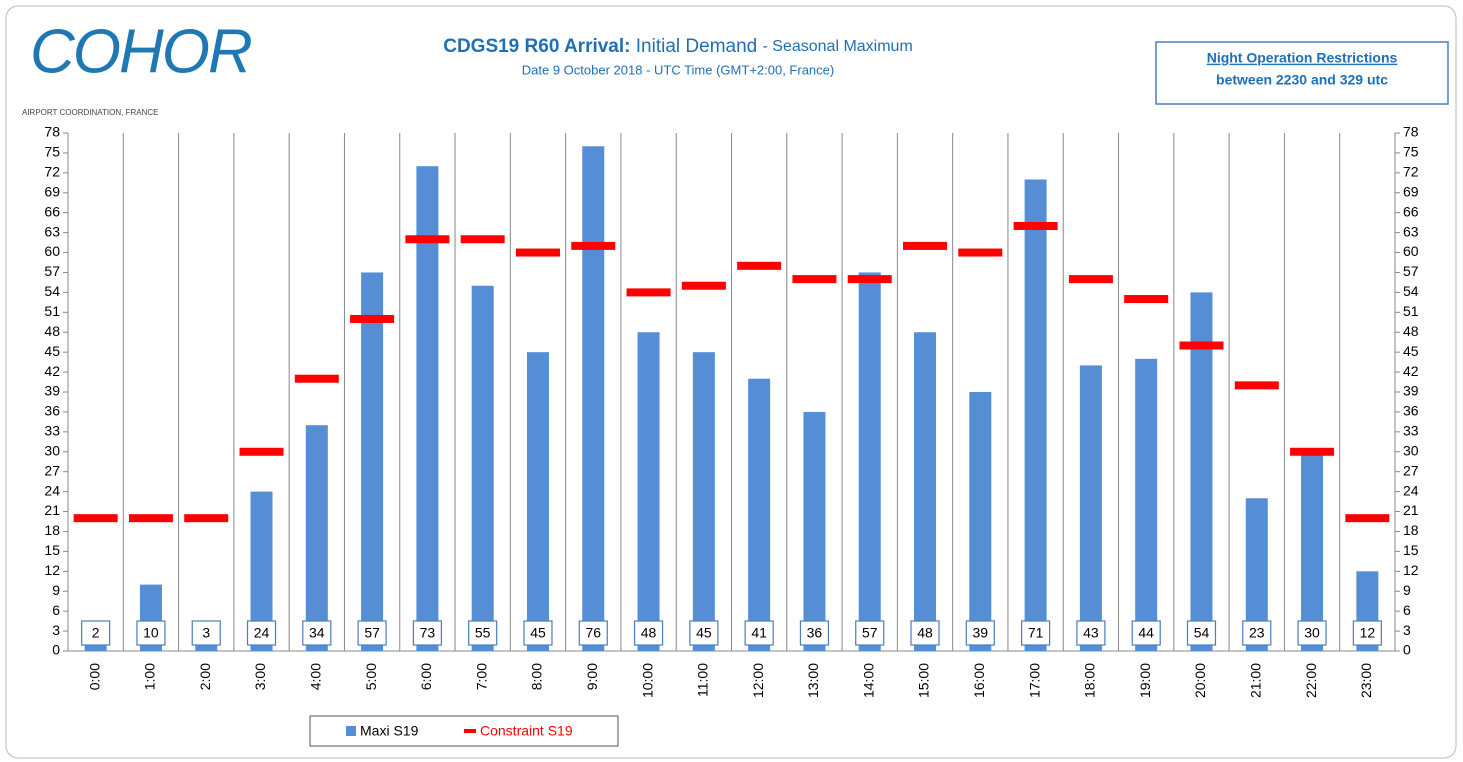 This screenshot has height=762, width=1463. I want to click on y2-tick-label: 39, so click(1411, 391).